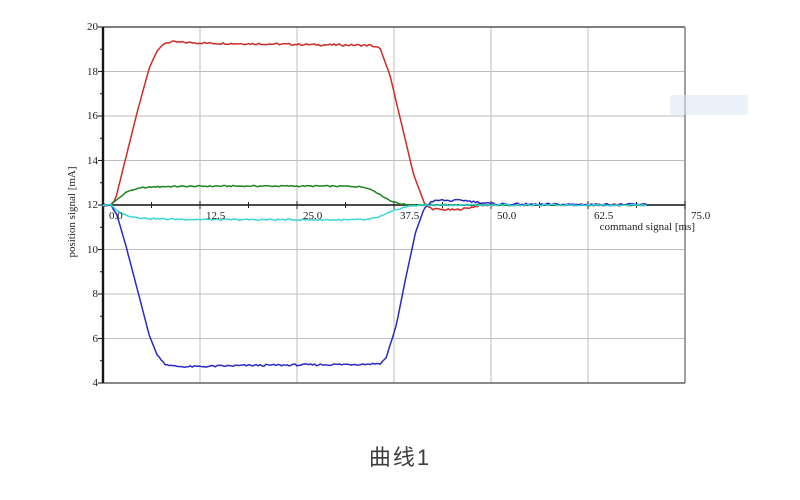  Describe the element at coordinates (374, 195) in the screenshot. I see `series-green-trace` at that location.